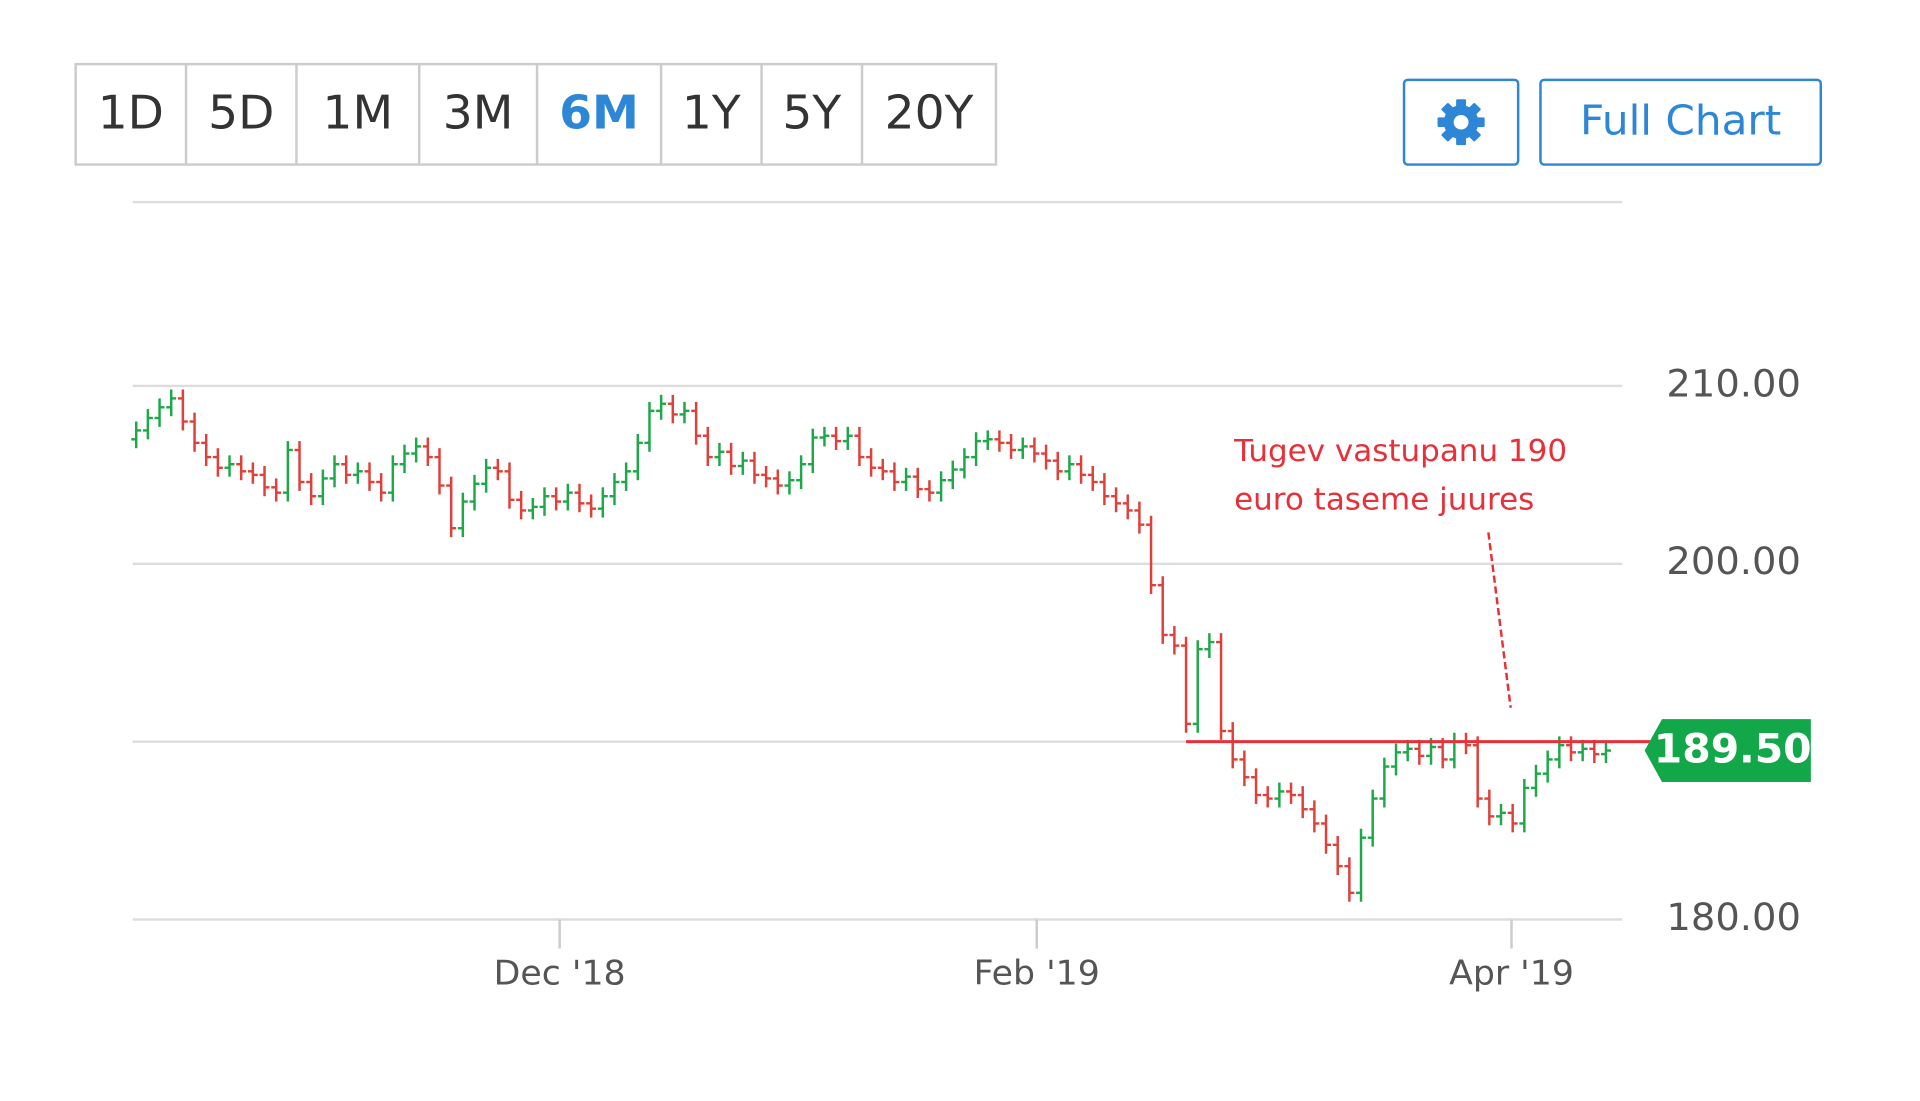 This screenshot has height=1101, width=1920. I want to click on last-price-label: 189.50, so click(1733, 748).